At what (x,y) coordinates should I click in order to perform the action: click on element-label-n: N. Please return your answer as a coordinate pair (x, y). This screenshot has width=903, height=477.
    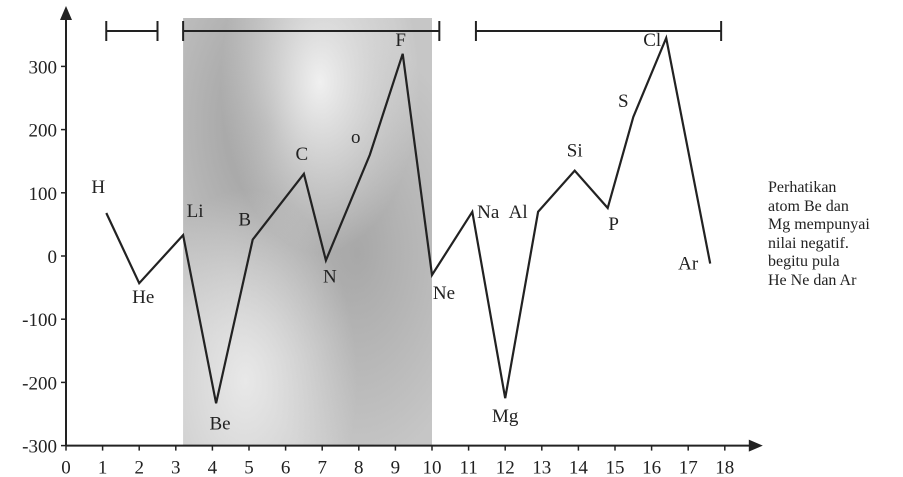
    Looking at the image, I should click on (330, 276).